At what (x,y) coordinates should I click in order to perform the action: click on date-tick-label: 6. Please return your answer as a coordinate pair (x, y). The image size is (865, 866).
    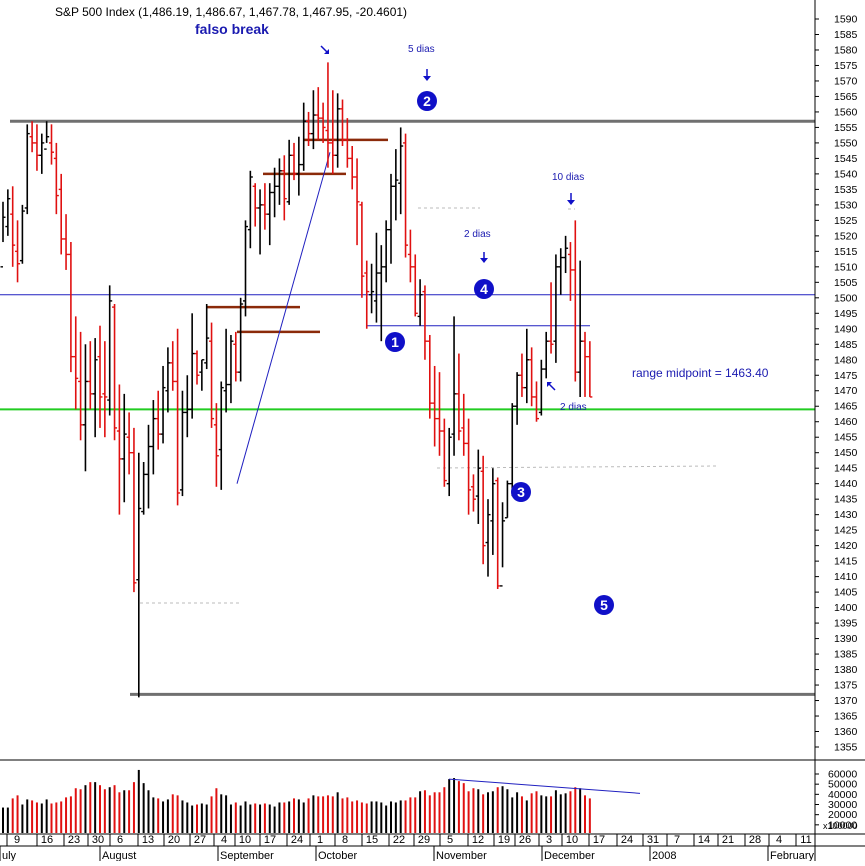
    Looking at the image, I should click on (120, 840).